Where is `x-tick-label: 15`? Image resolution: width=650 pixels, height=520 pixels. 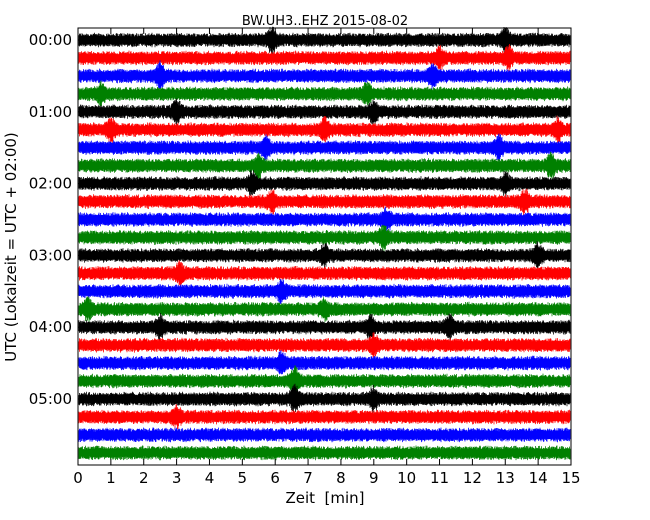
x-tick-label: 15 is located at coordinates (570, 478).